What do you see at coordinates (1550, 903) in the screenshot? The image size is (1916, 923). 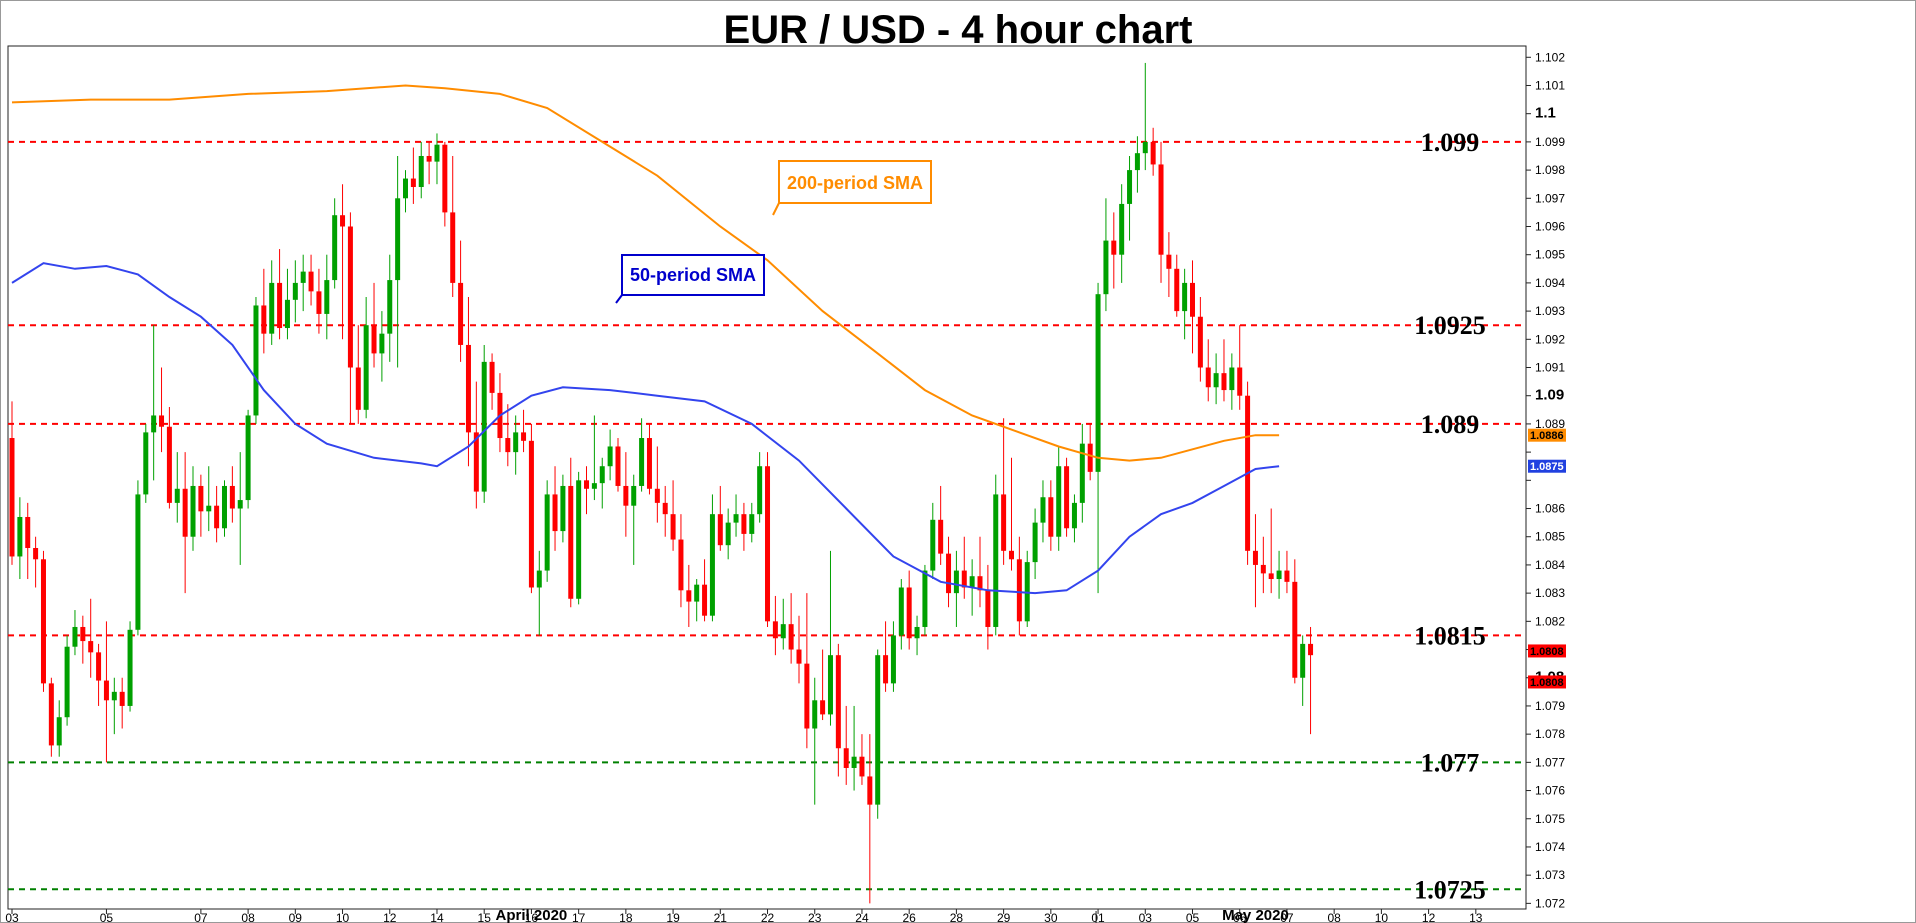 I see `y-tick-label: 1.072` at bounding box center [1550, 903].